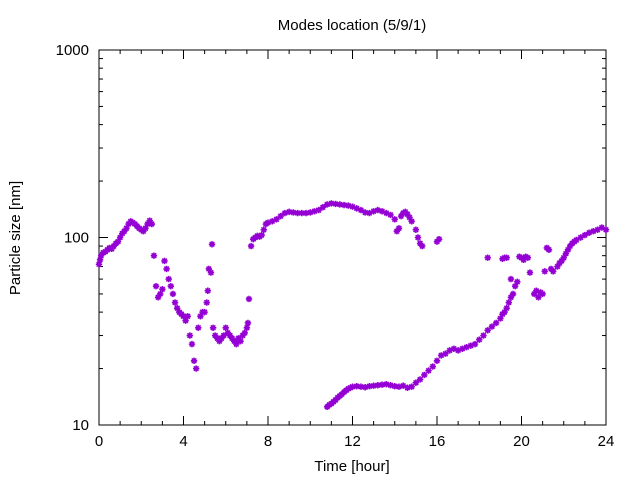  What do you see at coordinates (352, 25) in the screenshot?
I see `chart-title: Modes location (5/9/1)` at bounding box center [352, 25].